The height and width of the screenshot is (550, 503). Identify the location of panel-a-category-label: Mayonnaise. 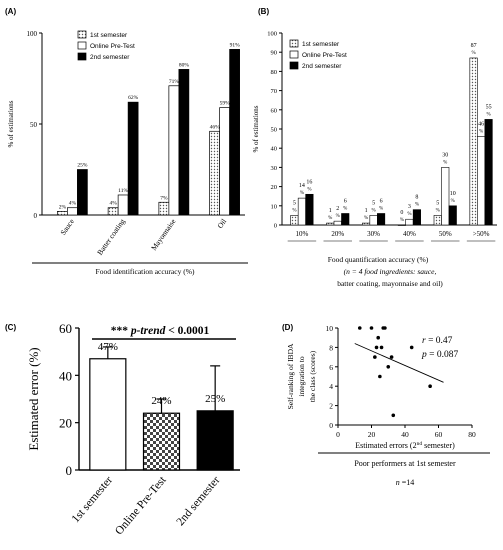
(163, 234).